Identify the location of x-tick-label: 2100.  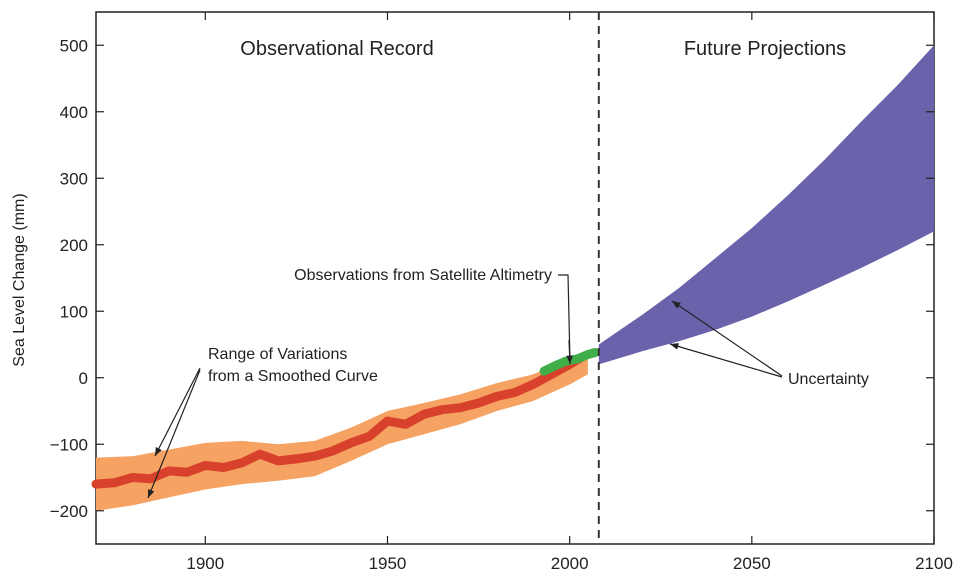
(934, 563).